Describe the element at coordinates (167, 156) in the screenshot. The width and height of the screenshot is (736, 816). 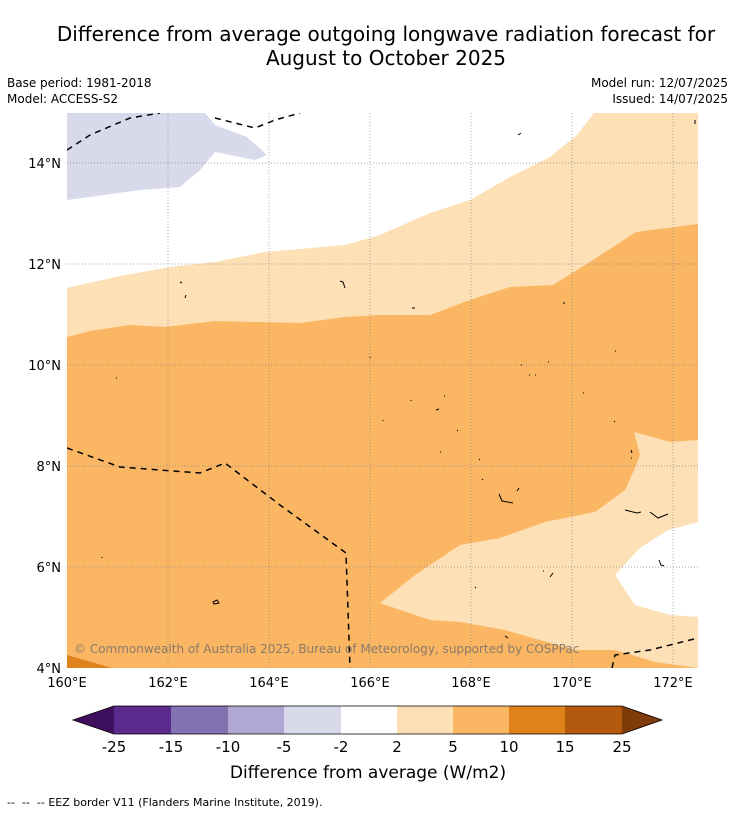
I see `anomaly-minus5-to-minus2-region` at that location.